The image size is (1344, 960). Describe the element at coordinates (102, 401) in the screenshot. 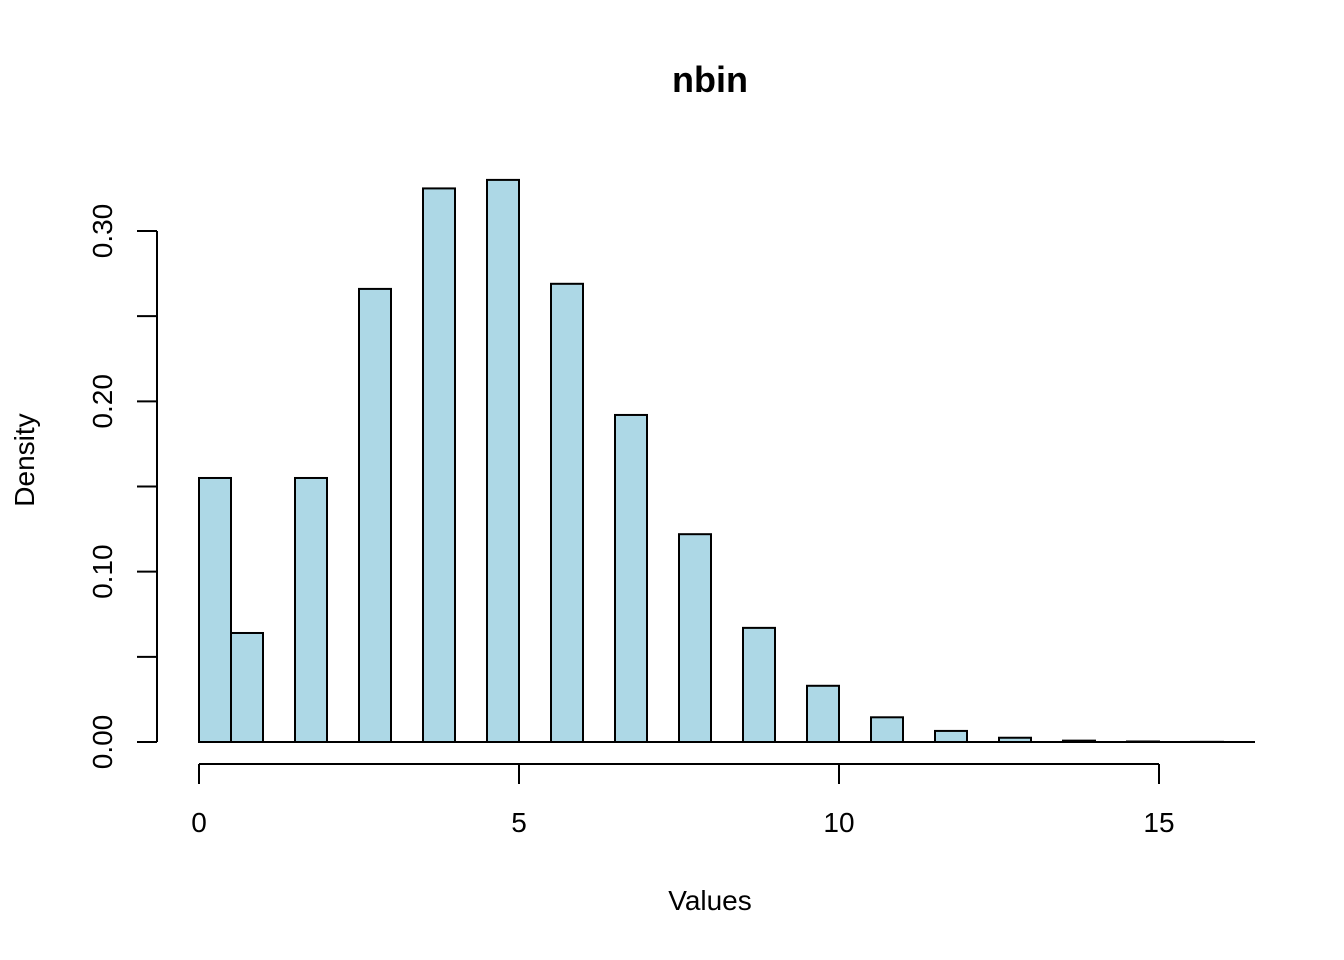

I see `y-tick-label-4: 0.20` at that location.